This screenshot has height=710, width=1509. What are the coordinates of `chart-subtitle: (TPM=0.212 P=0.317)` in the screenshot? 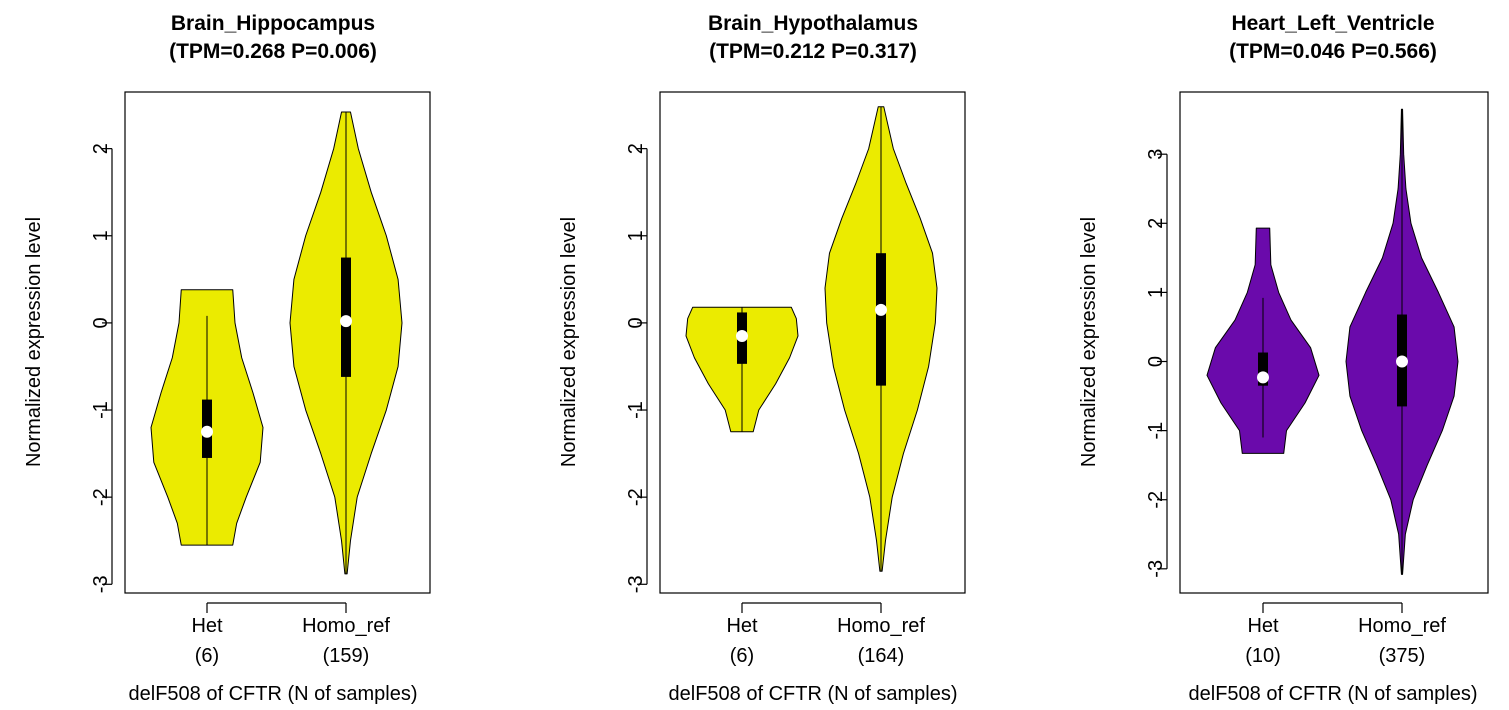 It's located at (813, 51).